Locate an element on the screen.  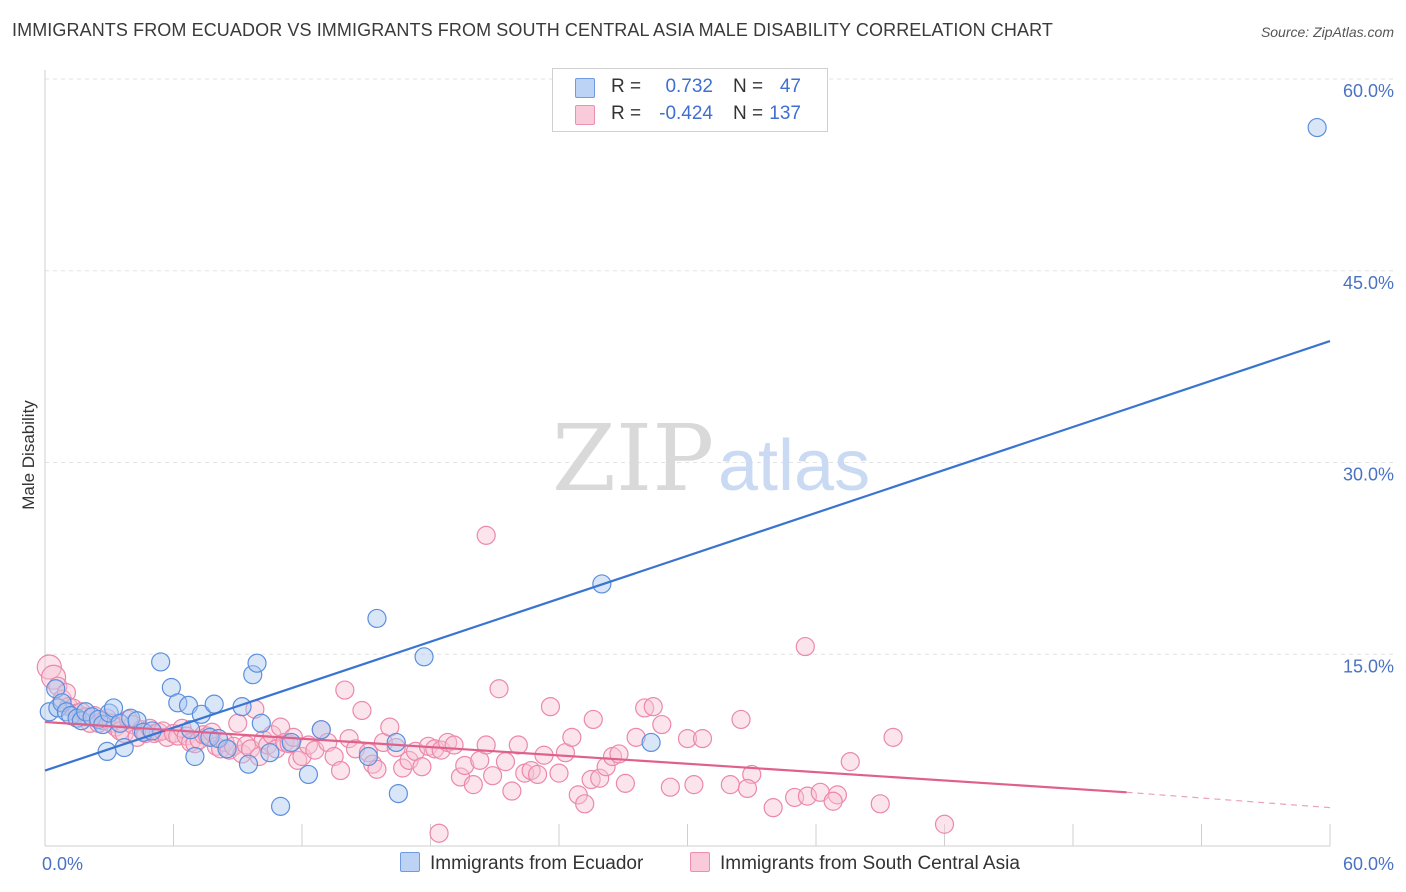
watermark-zip: ZIP is located at coordinates (633, 458).